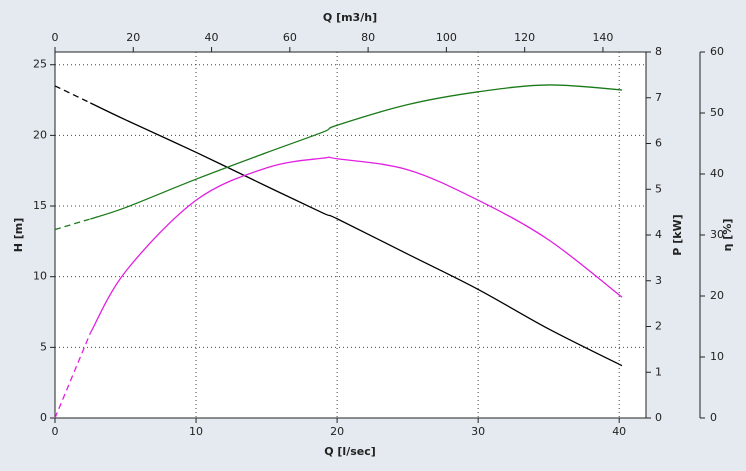 Image resolution: width=746 pixels, height=471 pixels. What do you see at coordinates (196, 431) in the screenshot?
I see `x-tick-label: 10` at bounding box center [196, 431].